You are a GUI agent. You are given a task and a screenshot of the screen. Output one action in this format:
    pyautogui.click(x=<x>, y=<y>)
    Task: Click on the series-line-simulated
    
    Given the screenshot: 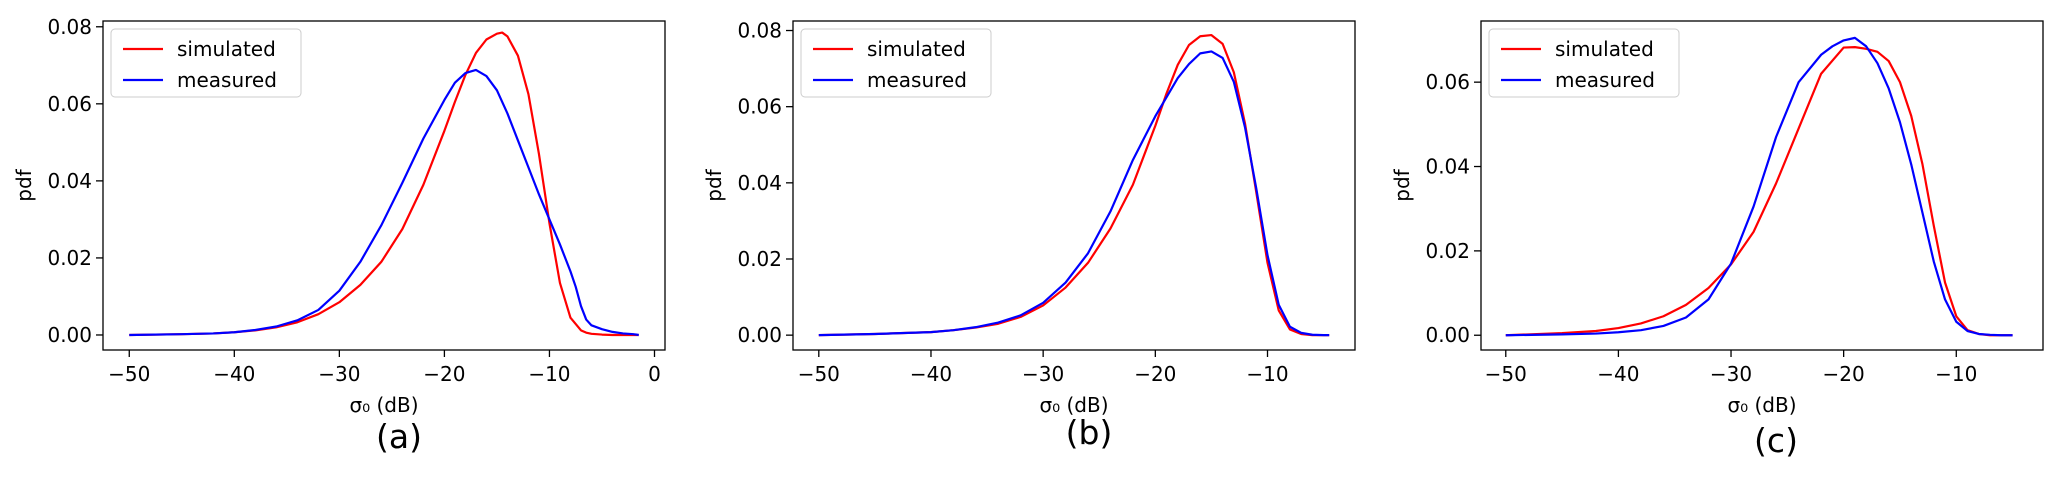 What is the action you would take?
    pyautogui.click(x=1759, y=191)
    